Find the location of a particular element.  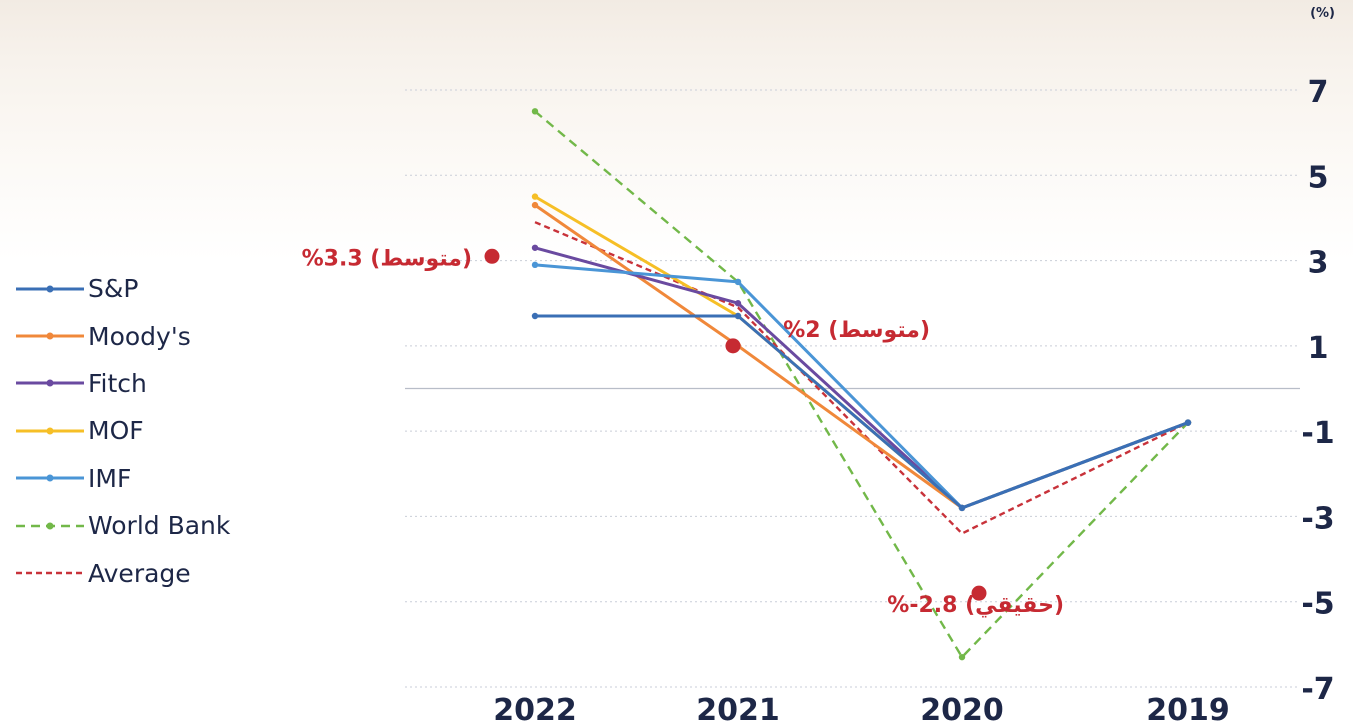

legend-item: Average is located at coordinates (144, 572).